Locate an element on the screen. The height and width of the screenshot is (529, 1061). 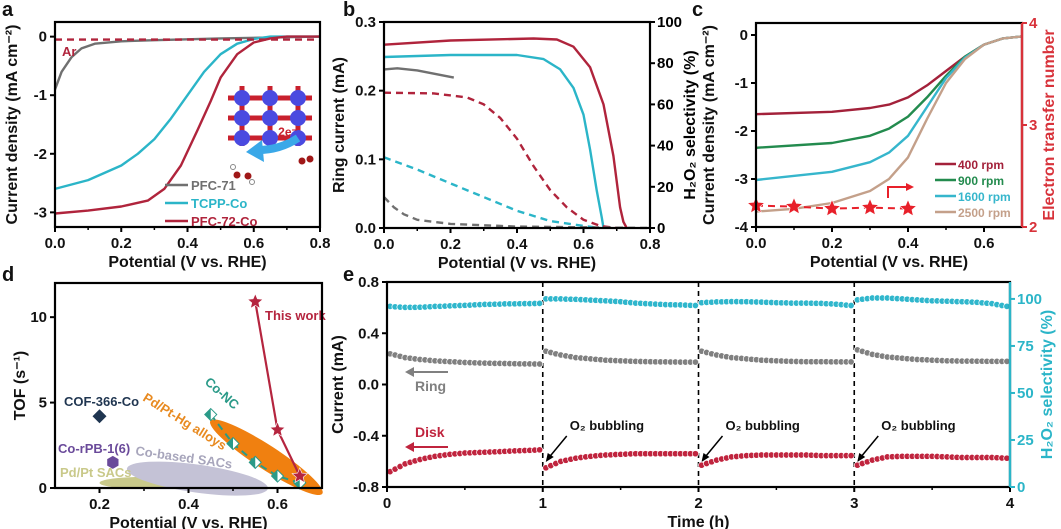
inset-electron-label: 2e⁻ is located at coordinates (288, 132).